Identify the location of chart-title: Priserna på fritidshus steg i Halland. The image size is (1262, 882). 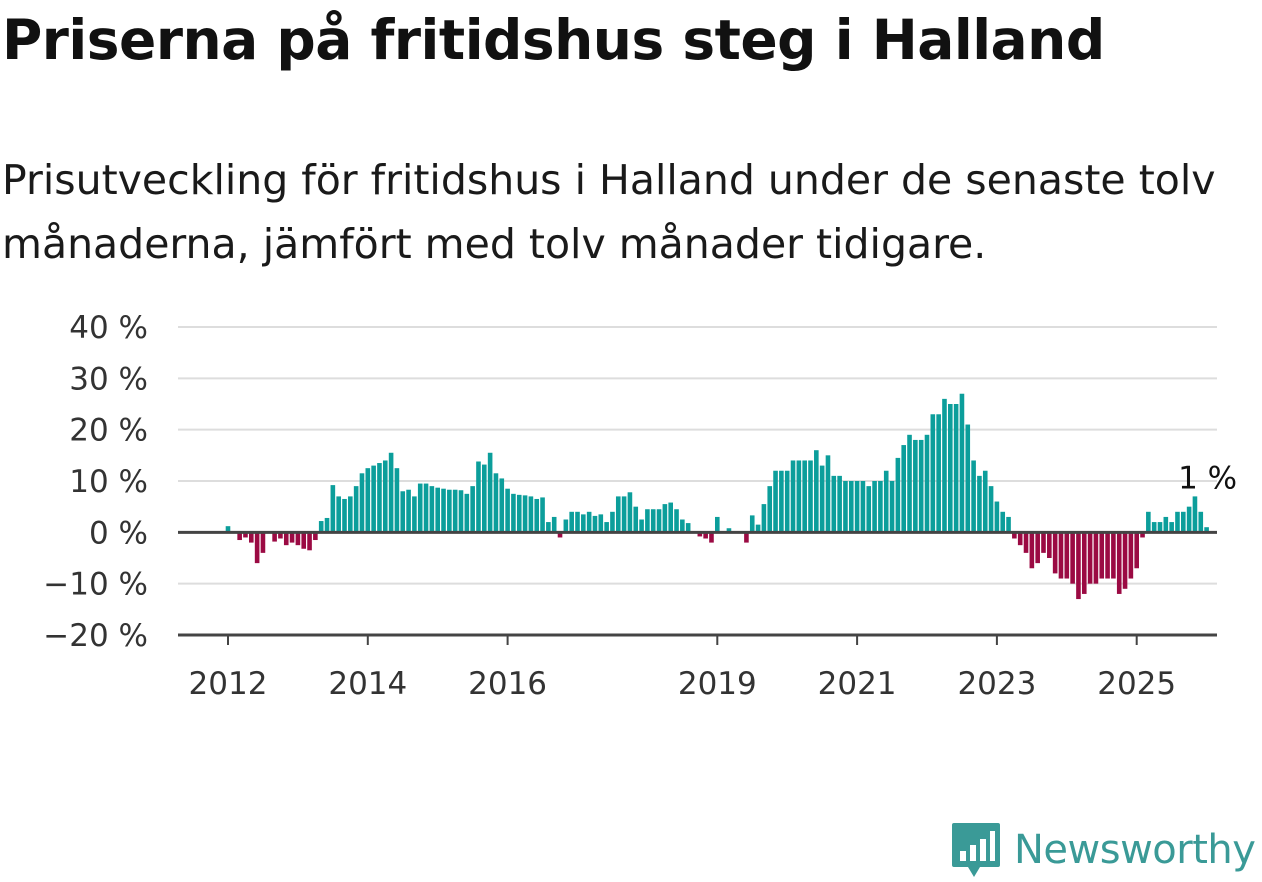
(553, 40).